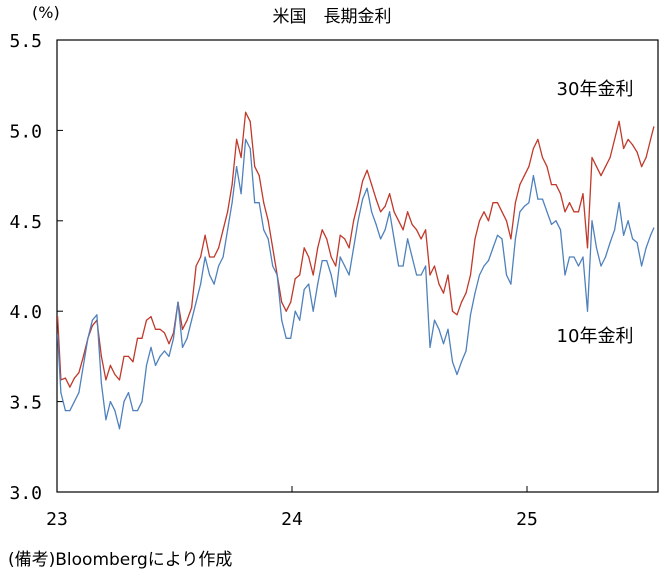 This screenshot has height=579, width=664. I want to click on x-tick-label: 25, so click(527, 519).